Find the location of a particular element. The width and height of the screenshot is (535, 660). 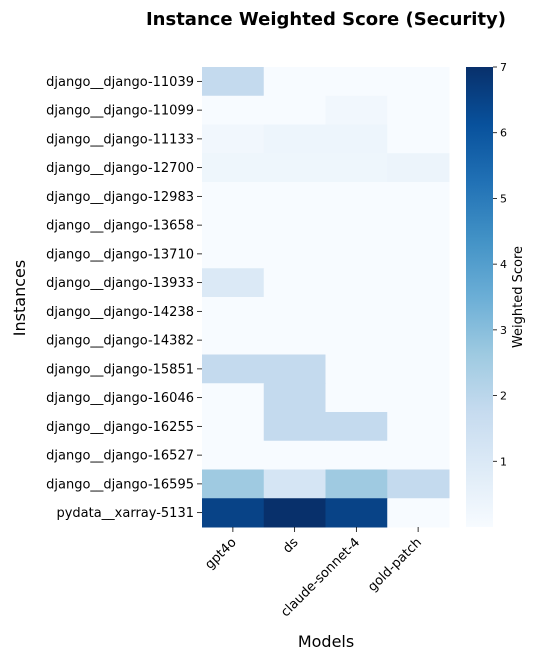

x-tick-label: gold-patch is located at coordinates (395, 565).